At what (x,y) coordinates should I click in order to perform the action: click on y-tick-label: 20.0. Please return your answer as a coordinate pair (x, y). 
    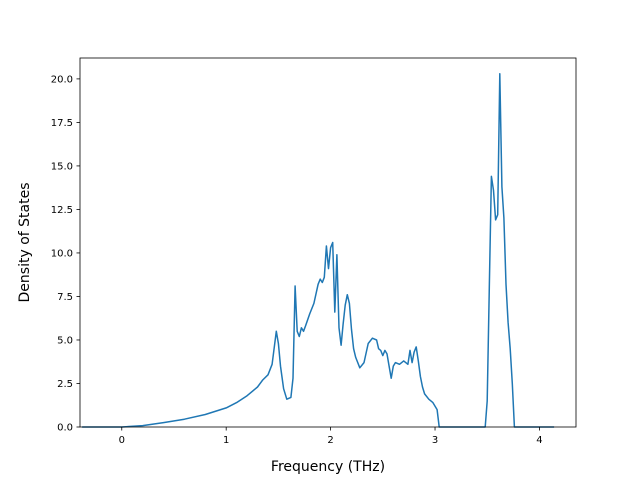
    Looking at the image, I should click on (62, 79).